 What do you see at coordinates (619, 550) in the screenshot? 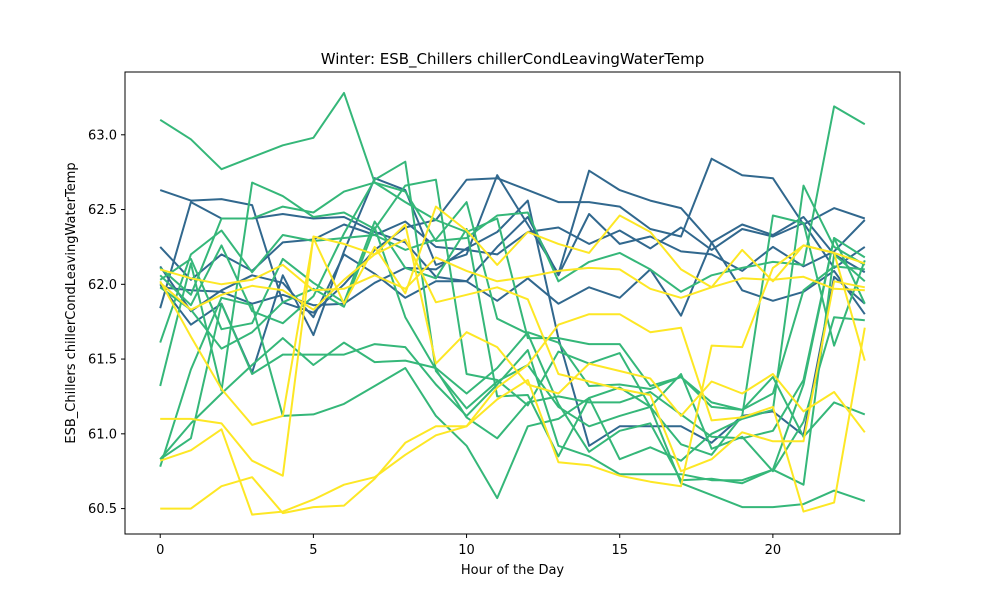
I see `x-tick-label: 15` at bounding box center [619, 550].